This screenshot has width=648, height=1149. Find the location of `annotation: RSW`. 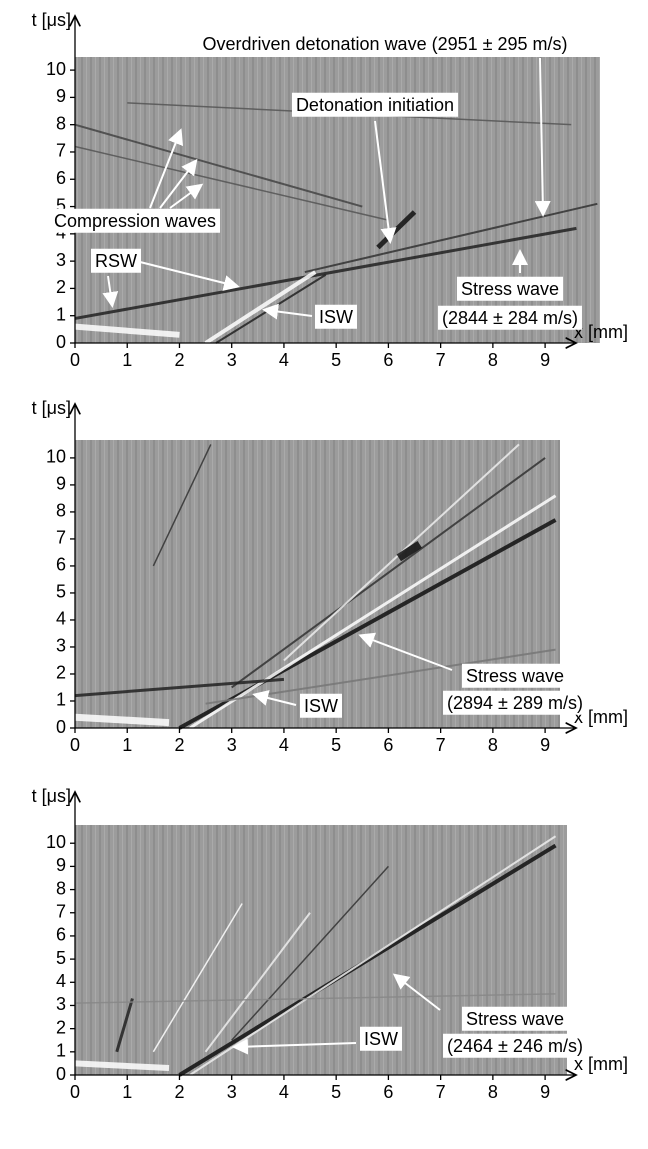

annotation: RSW is located at coordinates (116, 261).